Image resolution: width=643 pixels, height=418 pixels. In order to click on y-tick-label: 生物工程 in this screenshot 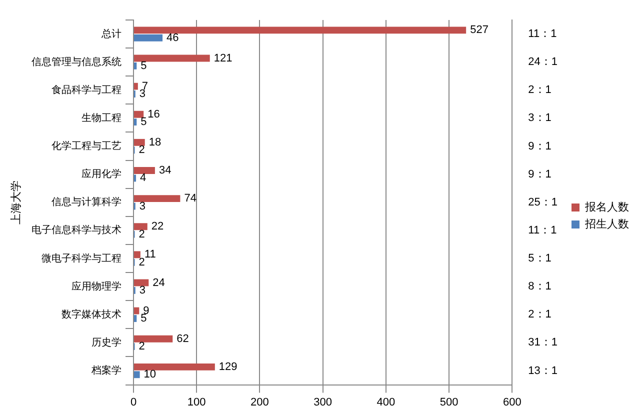, I will do `click(102, 118)`.